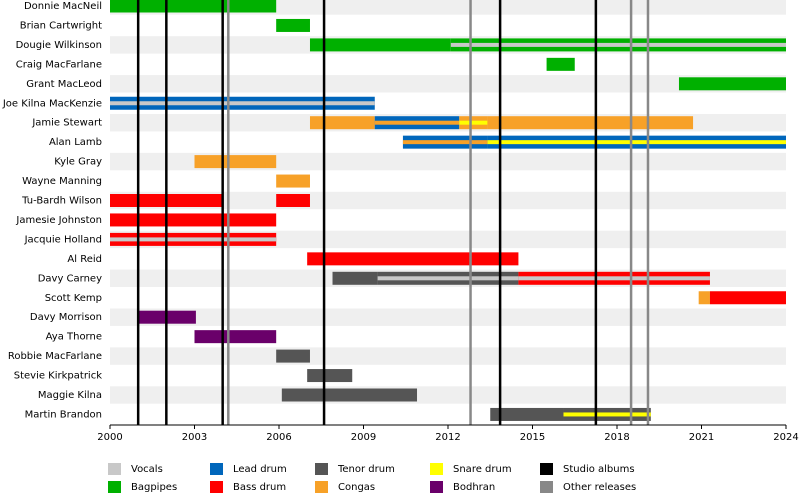  Describe the element at coordinates (482, 469) in the screenshot. I see `legend-label: Snare drum` at that location.